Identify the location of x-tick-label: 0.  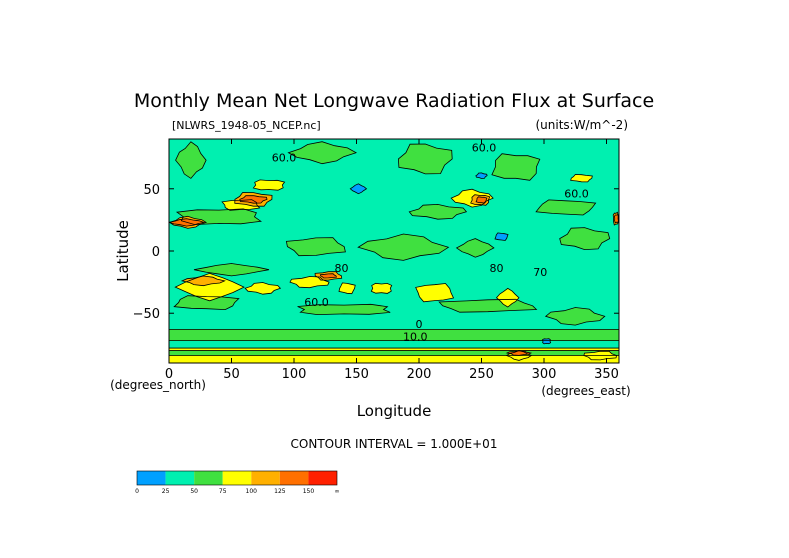
(169, 374).